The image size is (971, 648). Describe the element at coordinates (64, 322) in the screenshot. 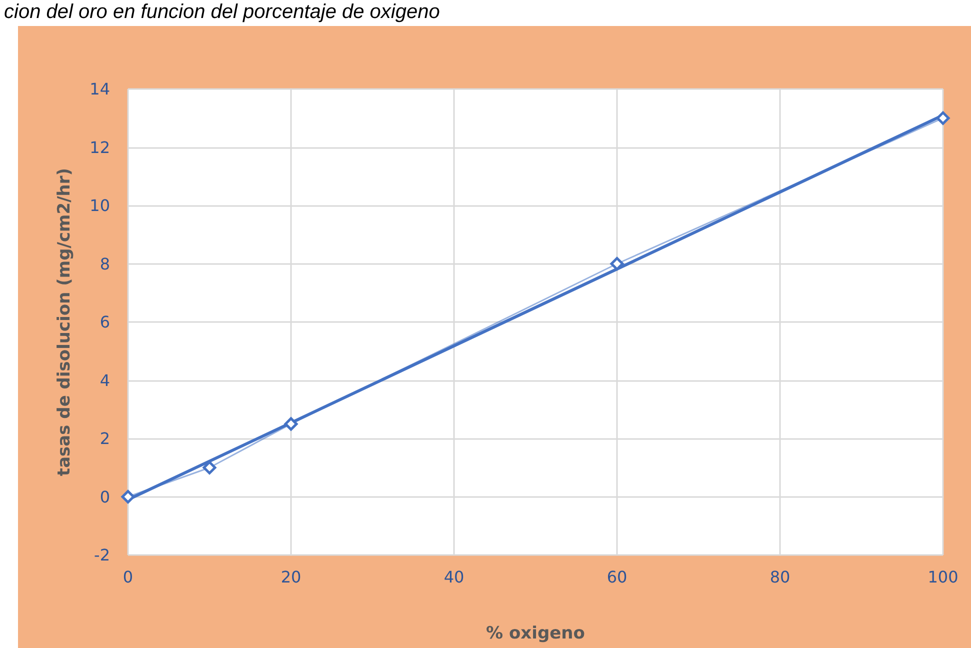

I see `y-axis-title: tasas de disolucion (mg/cm2/hr)` at that location.